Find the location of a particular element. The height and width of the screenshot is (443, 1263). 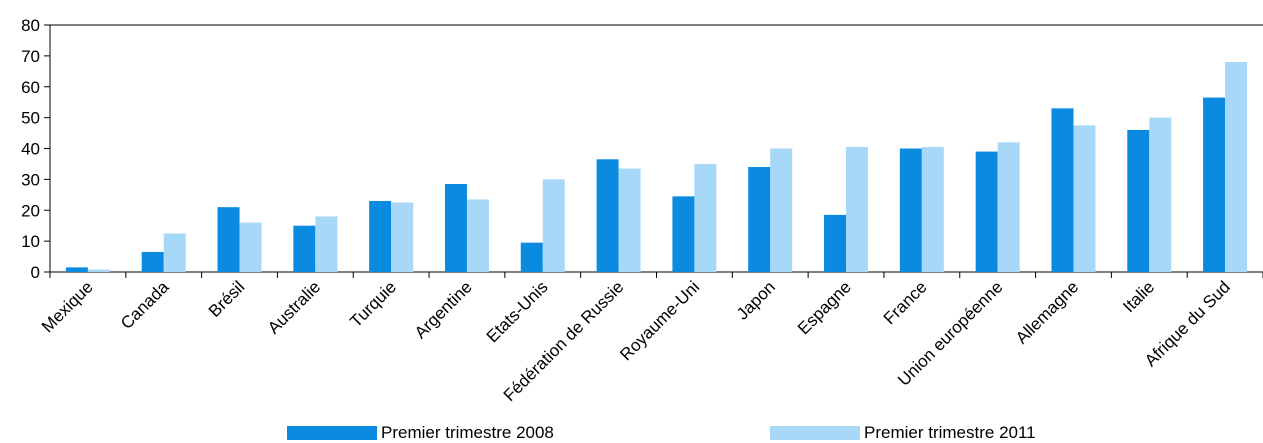

x-category-label: Turquie is located at coordinates (373, 304).